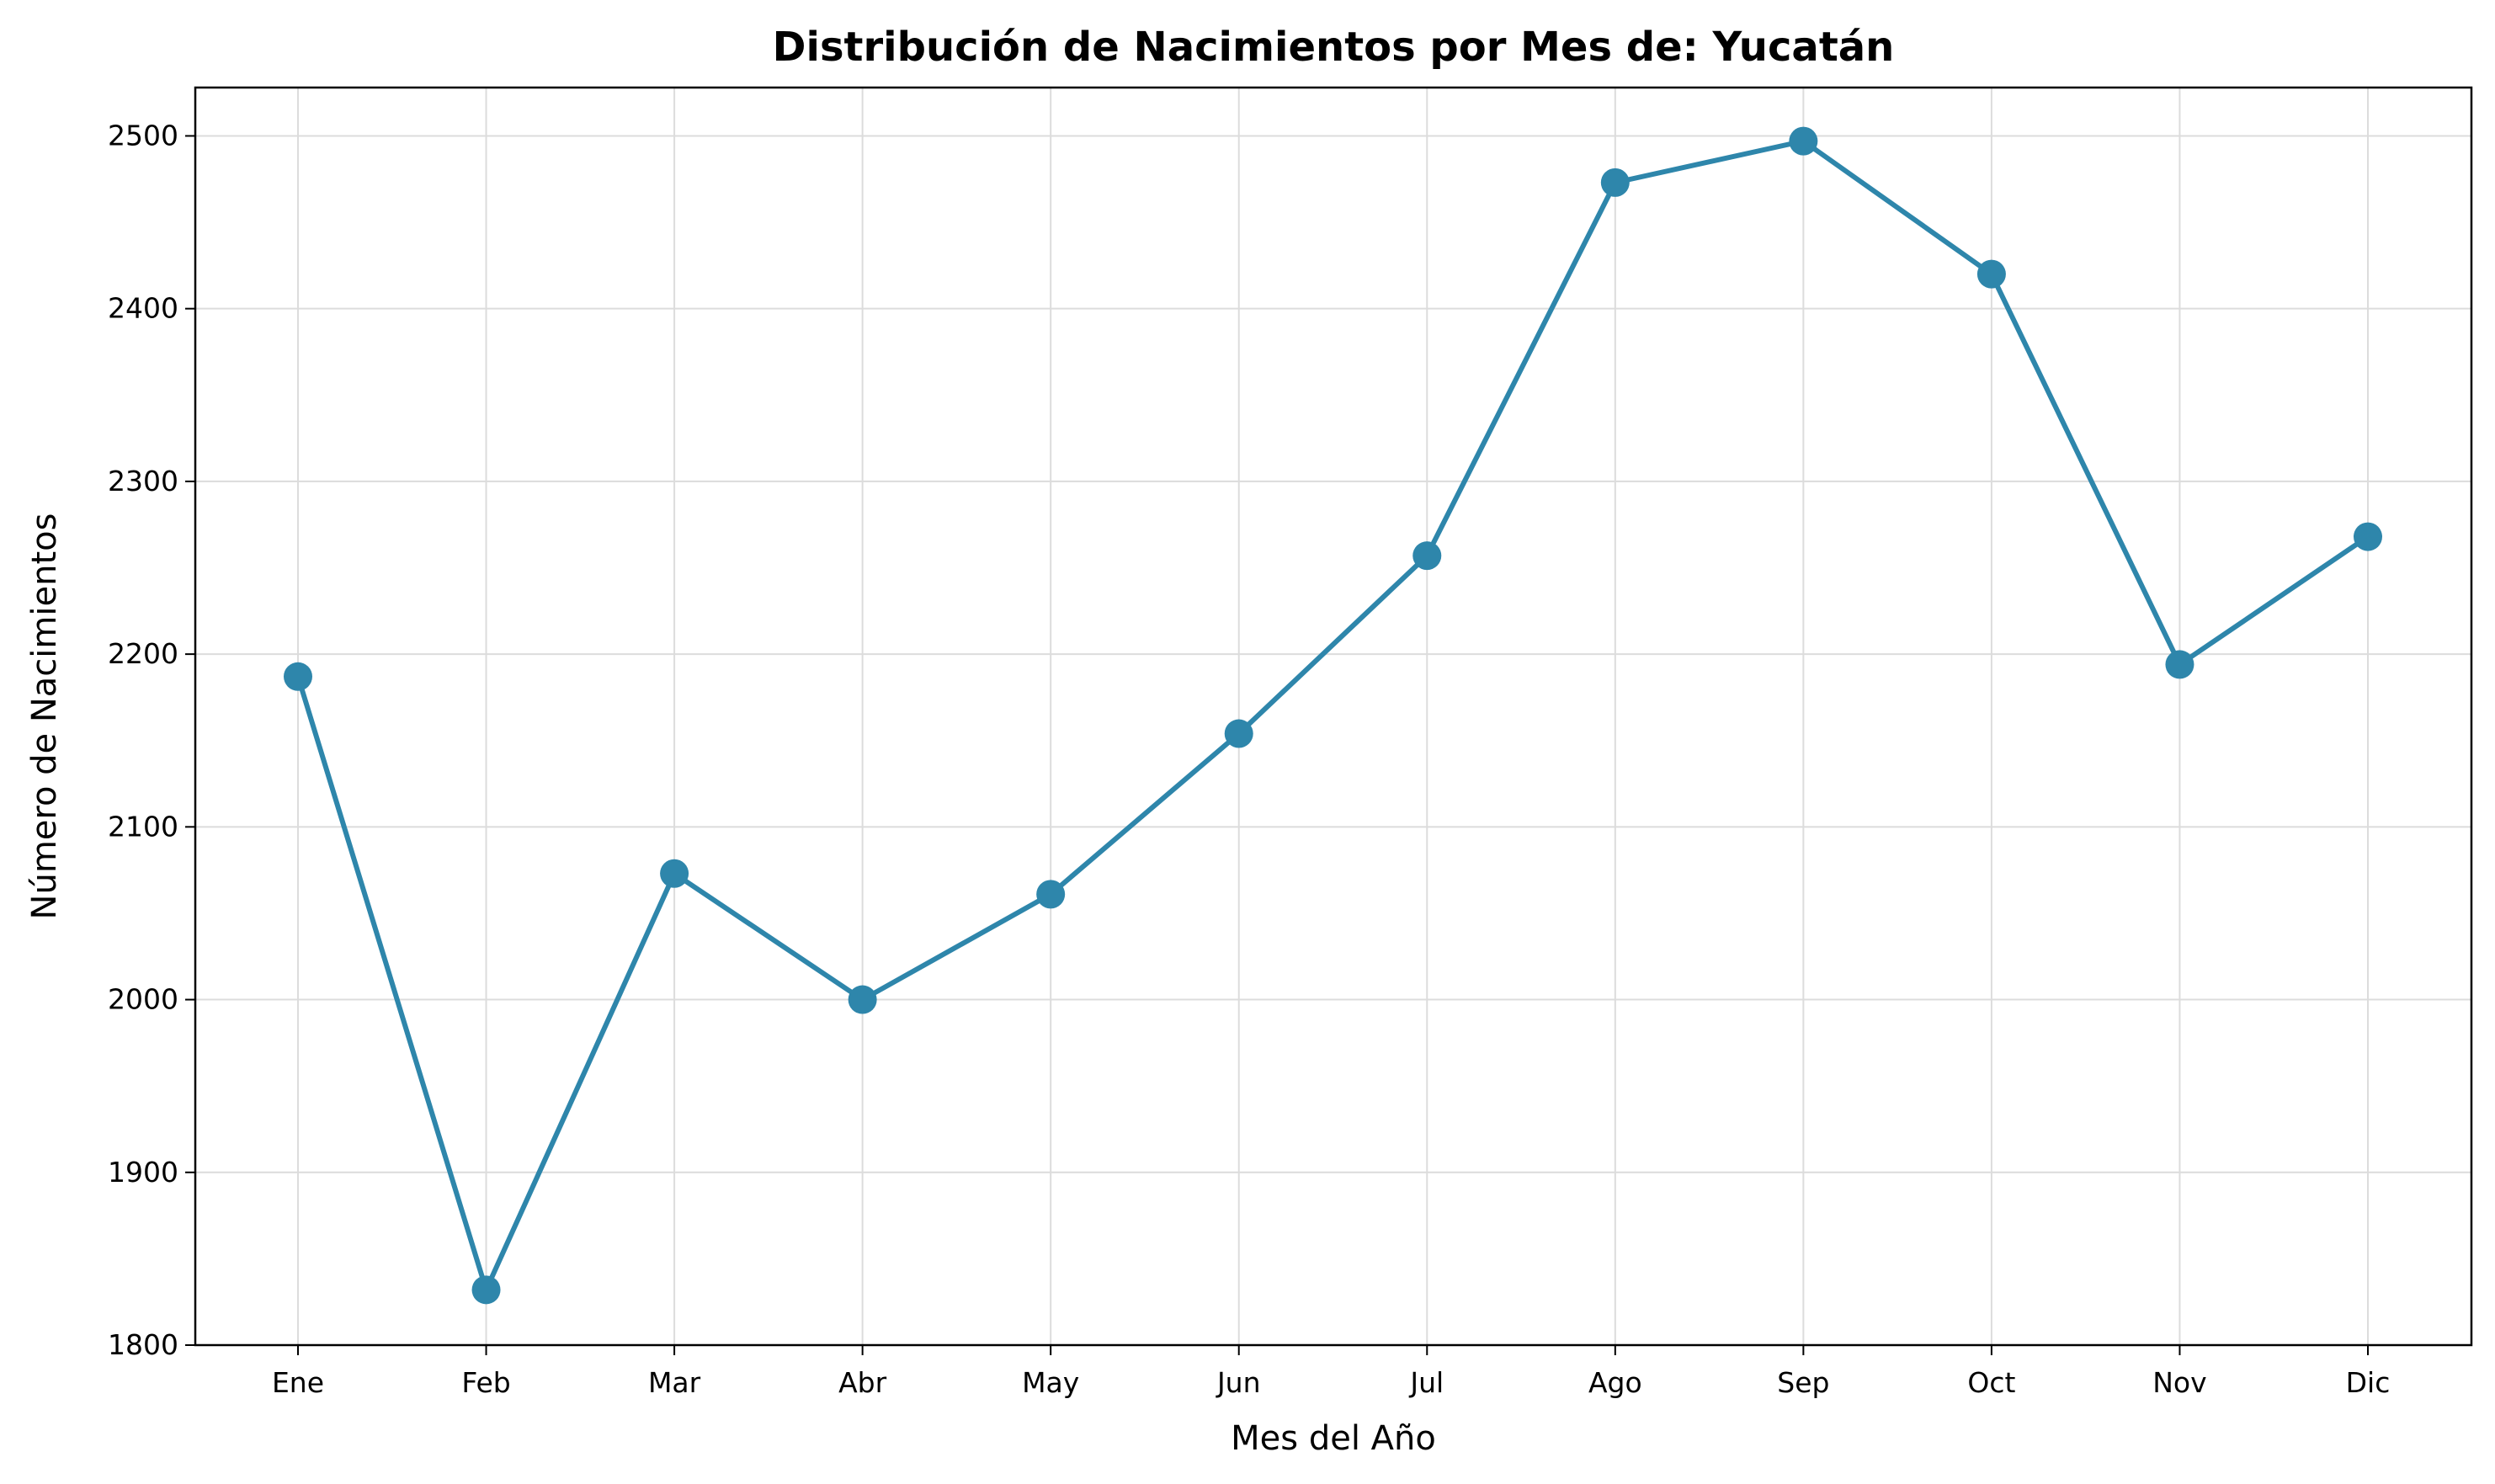 This screenshot has width=2495, height=1484. What do you see at coordinates (674, 1382) in the screenshot?
I see `x-tick-label: Mar` at bounding box center [674, 1382].